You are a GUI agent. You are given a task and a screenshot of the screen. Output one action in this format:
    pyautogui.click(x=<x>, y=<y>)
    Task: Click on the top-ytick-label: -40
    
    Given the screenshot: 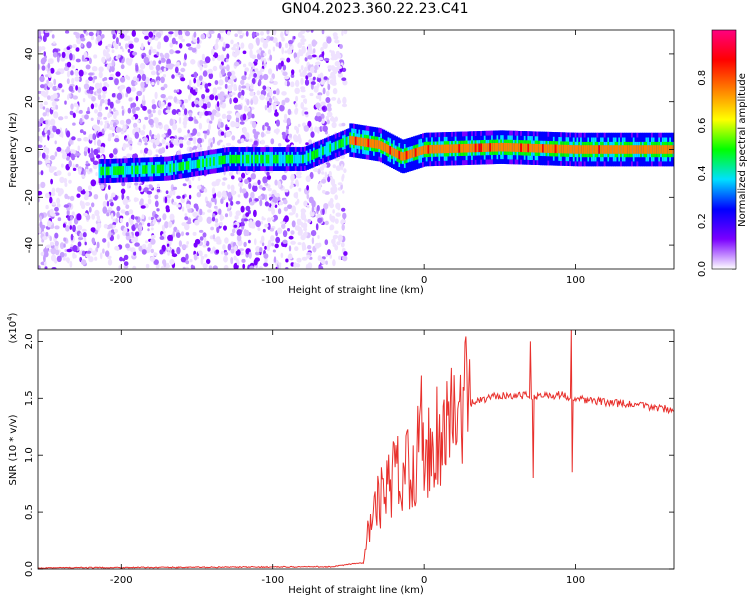 What is the action you would take?
    pyautogui.click(x=29, y=245)
    